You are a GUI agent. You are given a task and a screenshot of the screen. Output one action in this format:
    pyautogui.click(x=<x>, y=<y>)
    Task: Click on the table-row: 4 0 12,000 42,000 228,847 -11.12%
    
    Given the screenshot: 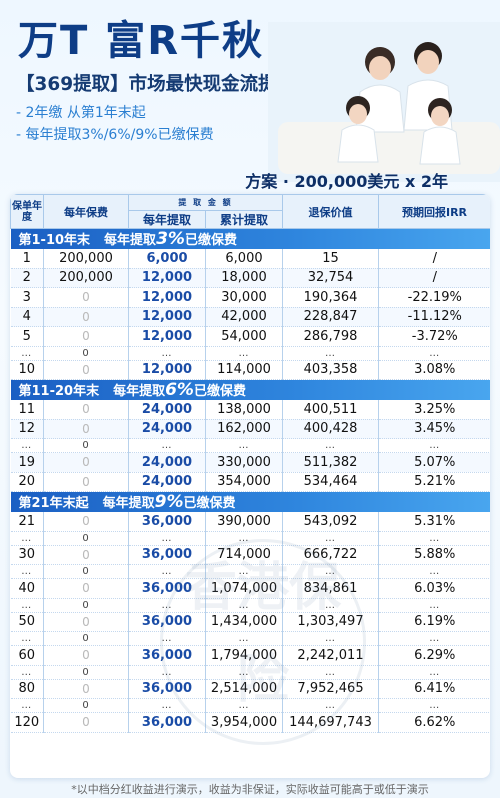 What is the action you would take?
    pyautogui.click(x=250, y=317)
    